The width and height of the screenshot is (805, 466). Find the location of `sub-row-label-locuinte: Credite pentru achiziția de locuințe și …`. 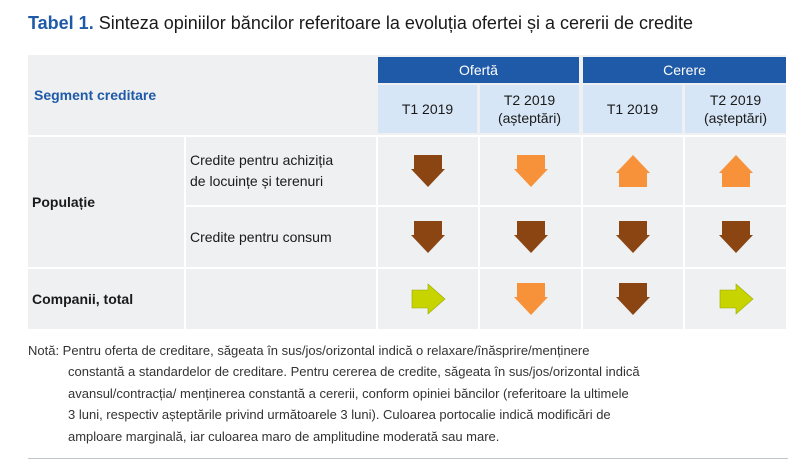

sub-row-label-locuinte: Credite pentru achiziția de locuințe și … is located at coordinates (262, 170).